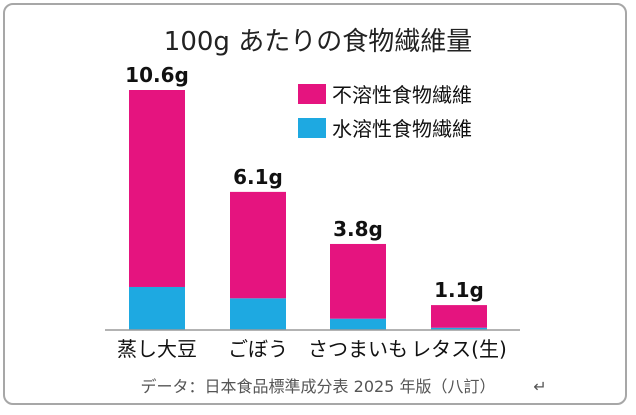 The width and height of the screenshot is (636, 415). I want to click on category-label-1: ごぼう, so click(258, 349).